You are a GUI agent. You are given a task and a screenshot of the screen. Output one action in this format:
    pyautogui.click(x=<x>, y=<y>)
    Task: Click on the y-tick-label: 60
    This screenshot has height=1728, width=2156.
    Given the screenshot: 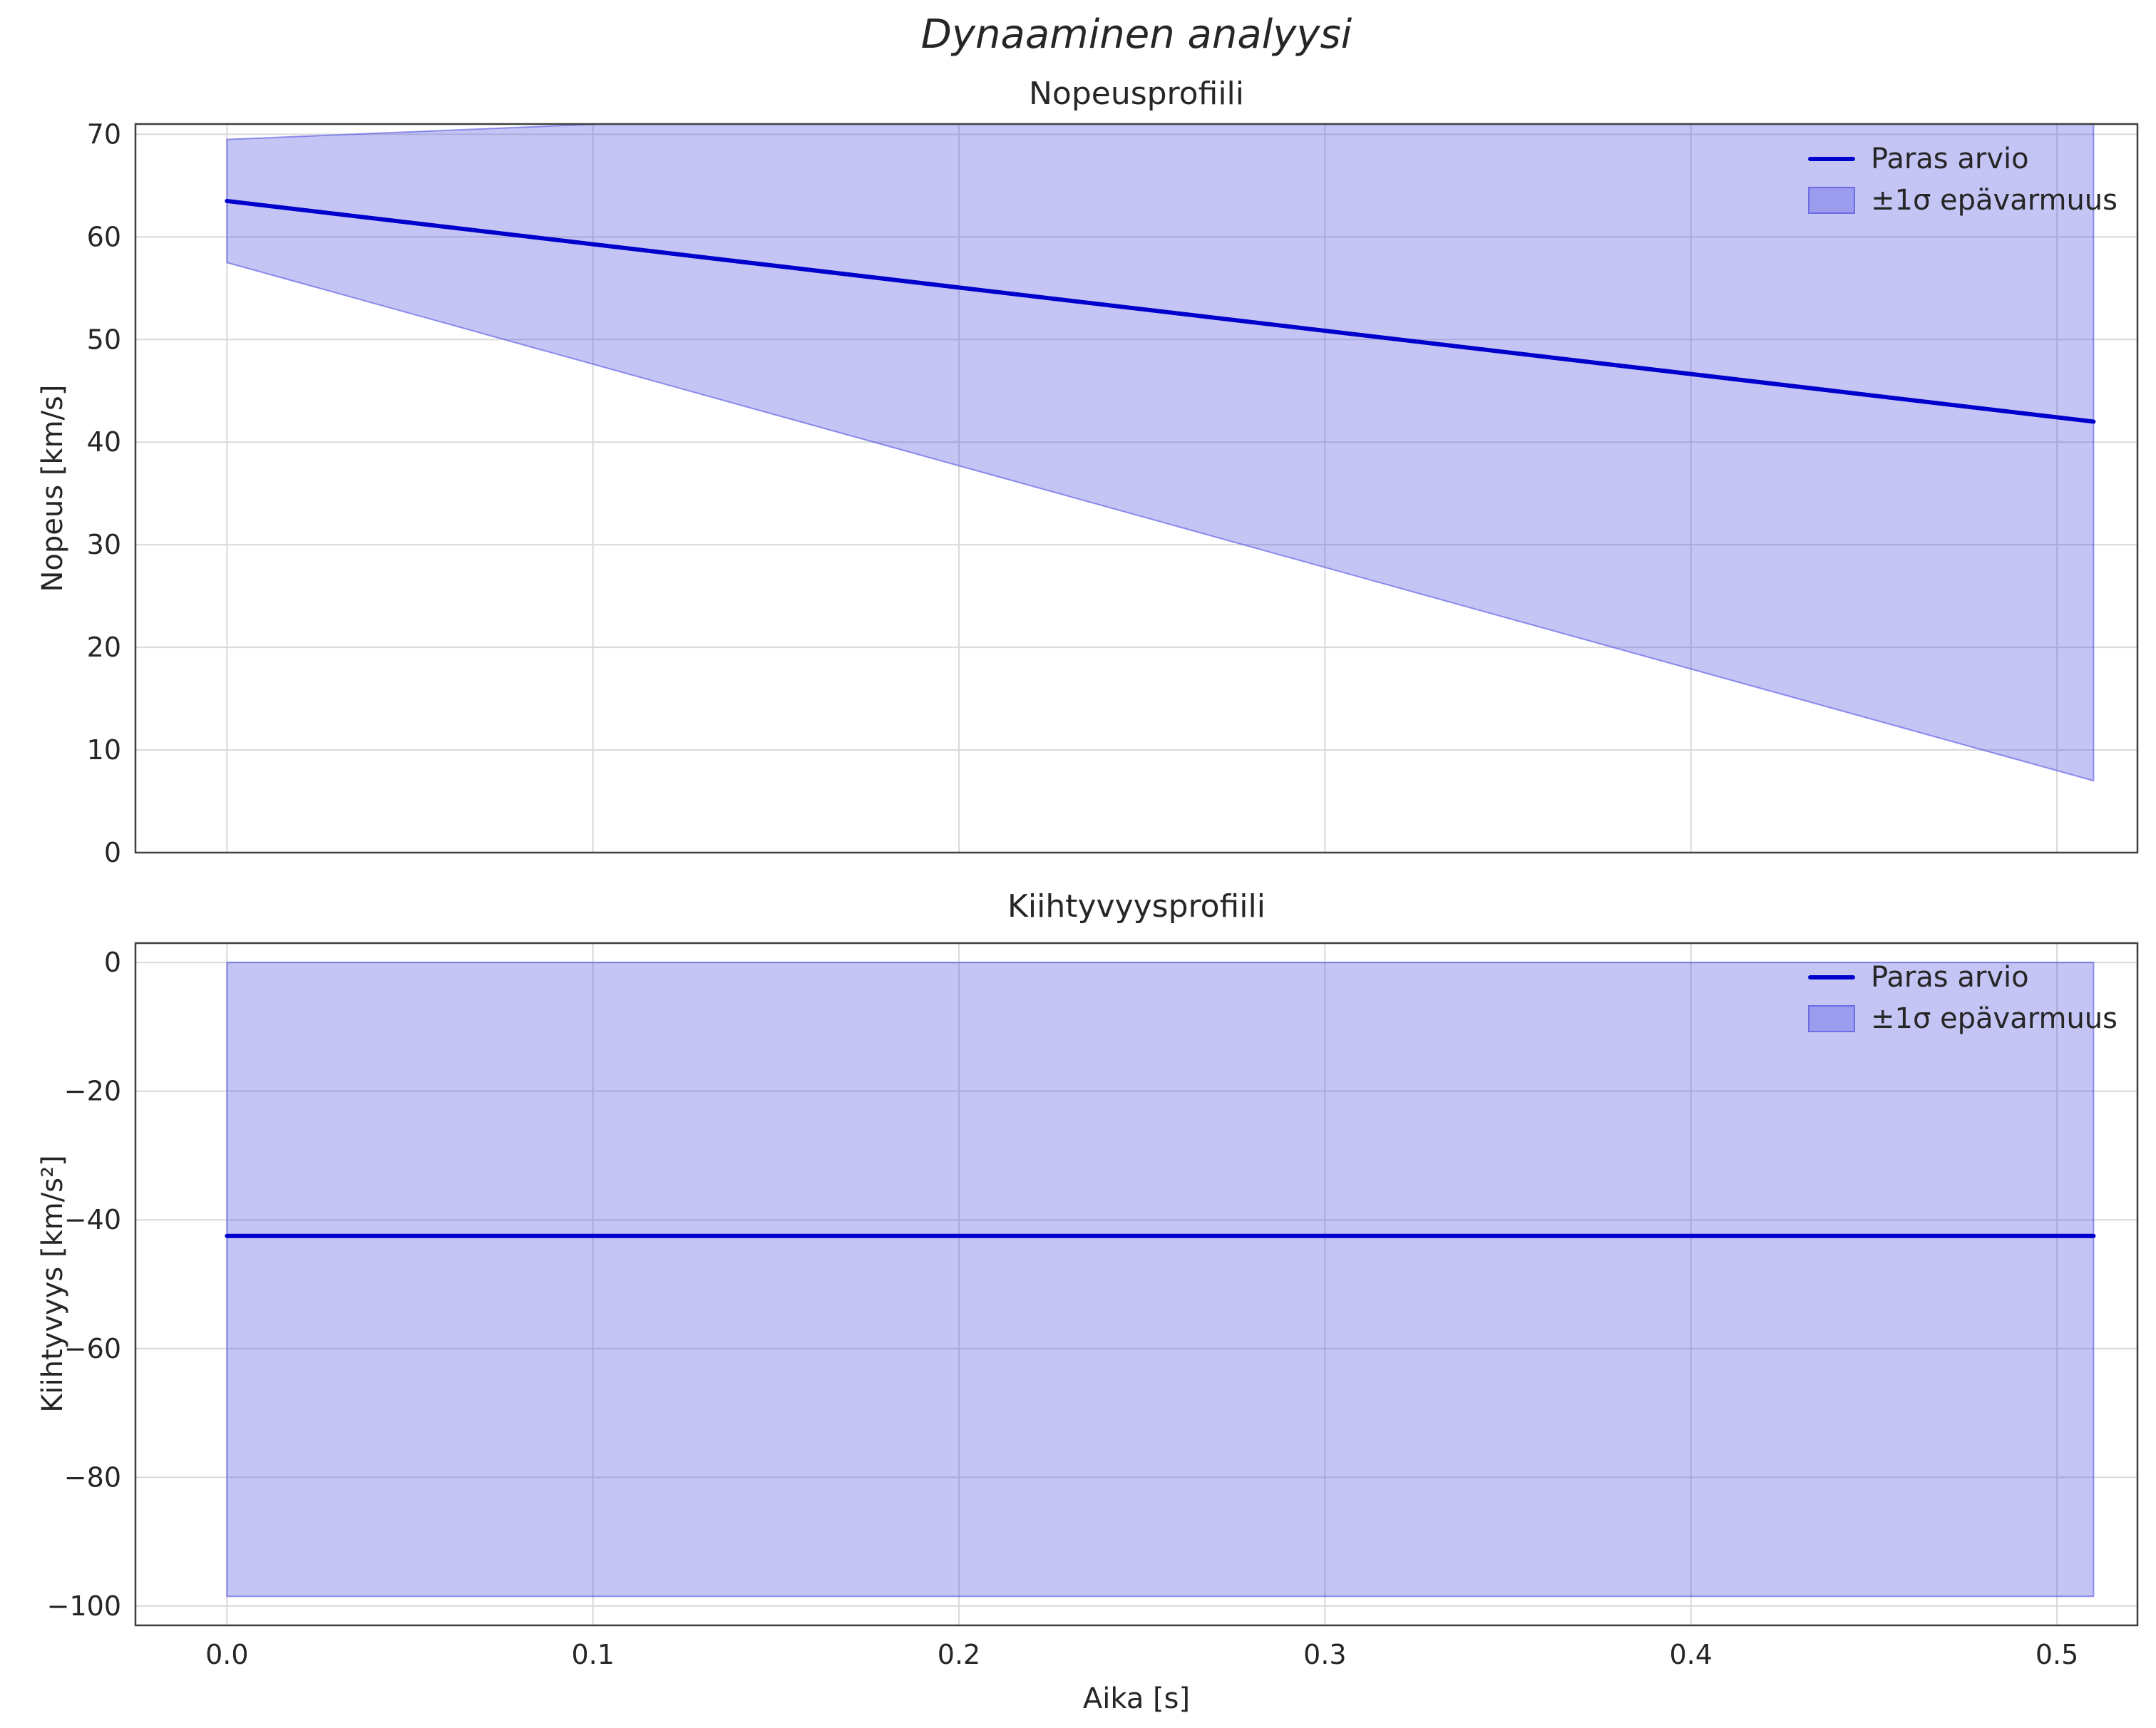 What is the action you would take?
    pyautogui.click(x=104, y=236)
    